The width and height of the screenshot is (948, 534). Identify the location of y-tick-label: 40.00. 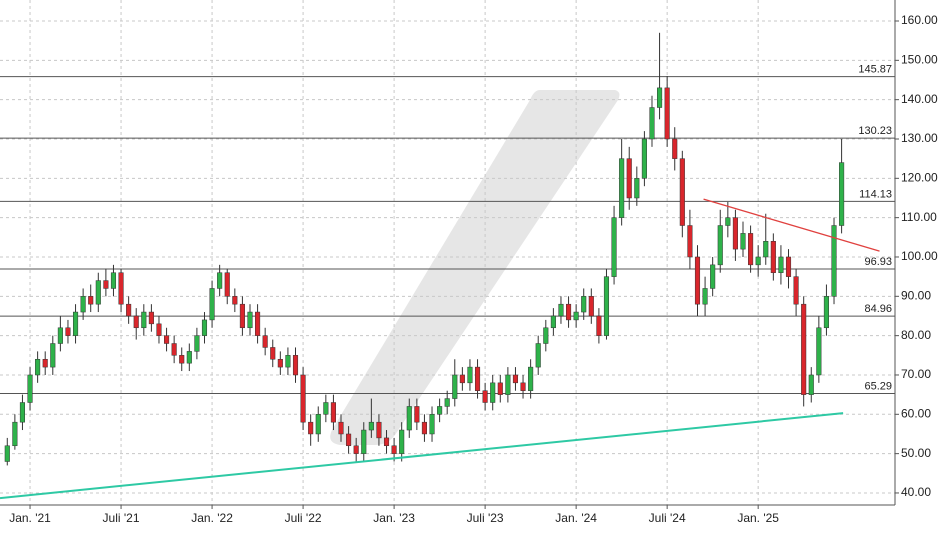
(916, 492).